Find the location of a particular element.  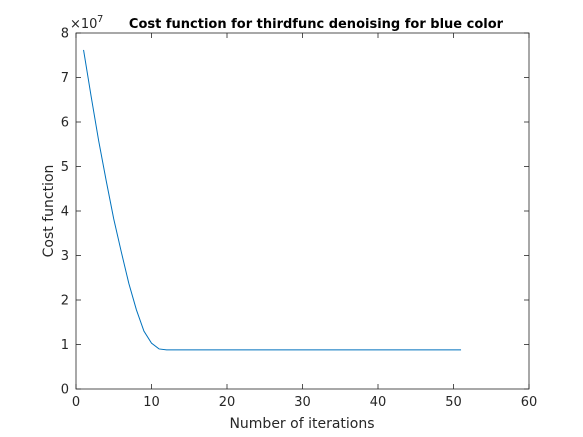

y-tick-label: 7 is located at coordinates (65, 78).